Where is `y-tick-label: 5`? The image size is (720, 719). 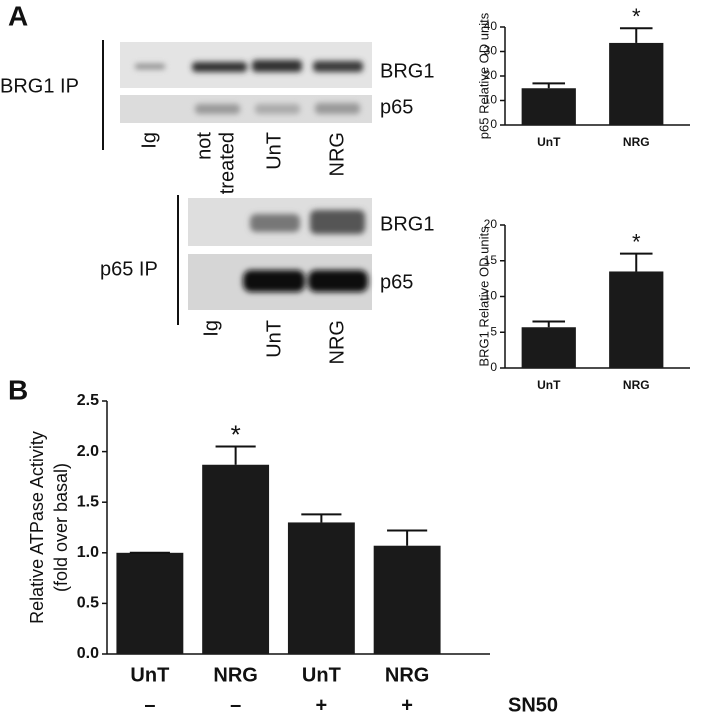
y-tick-label: 5 is located at coordinates (493, 331).